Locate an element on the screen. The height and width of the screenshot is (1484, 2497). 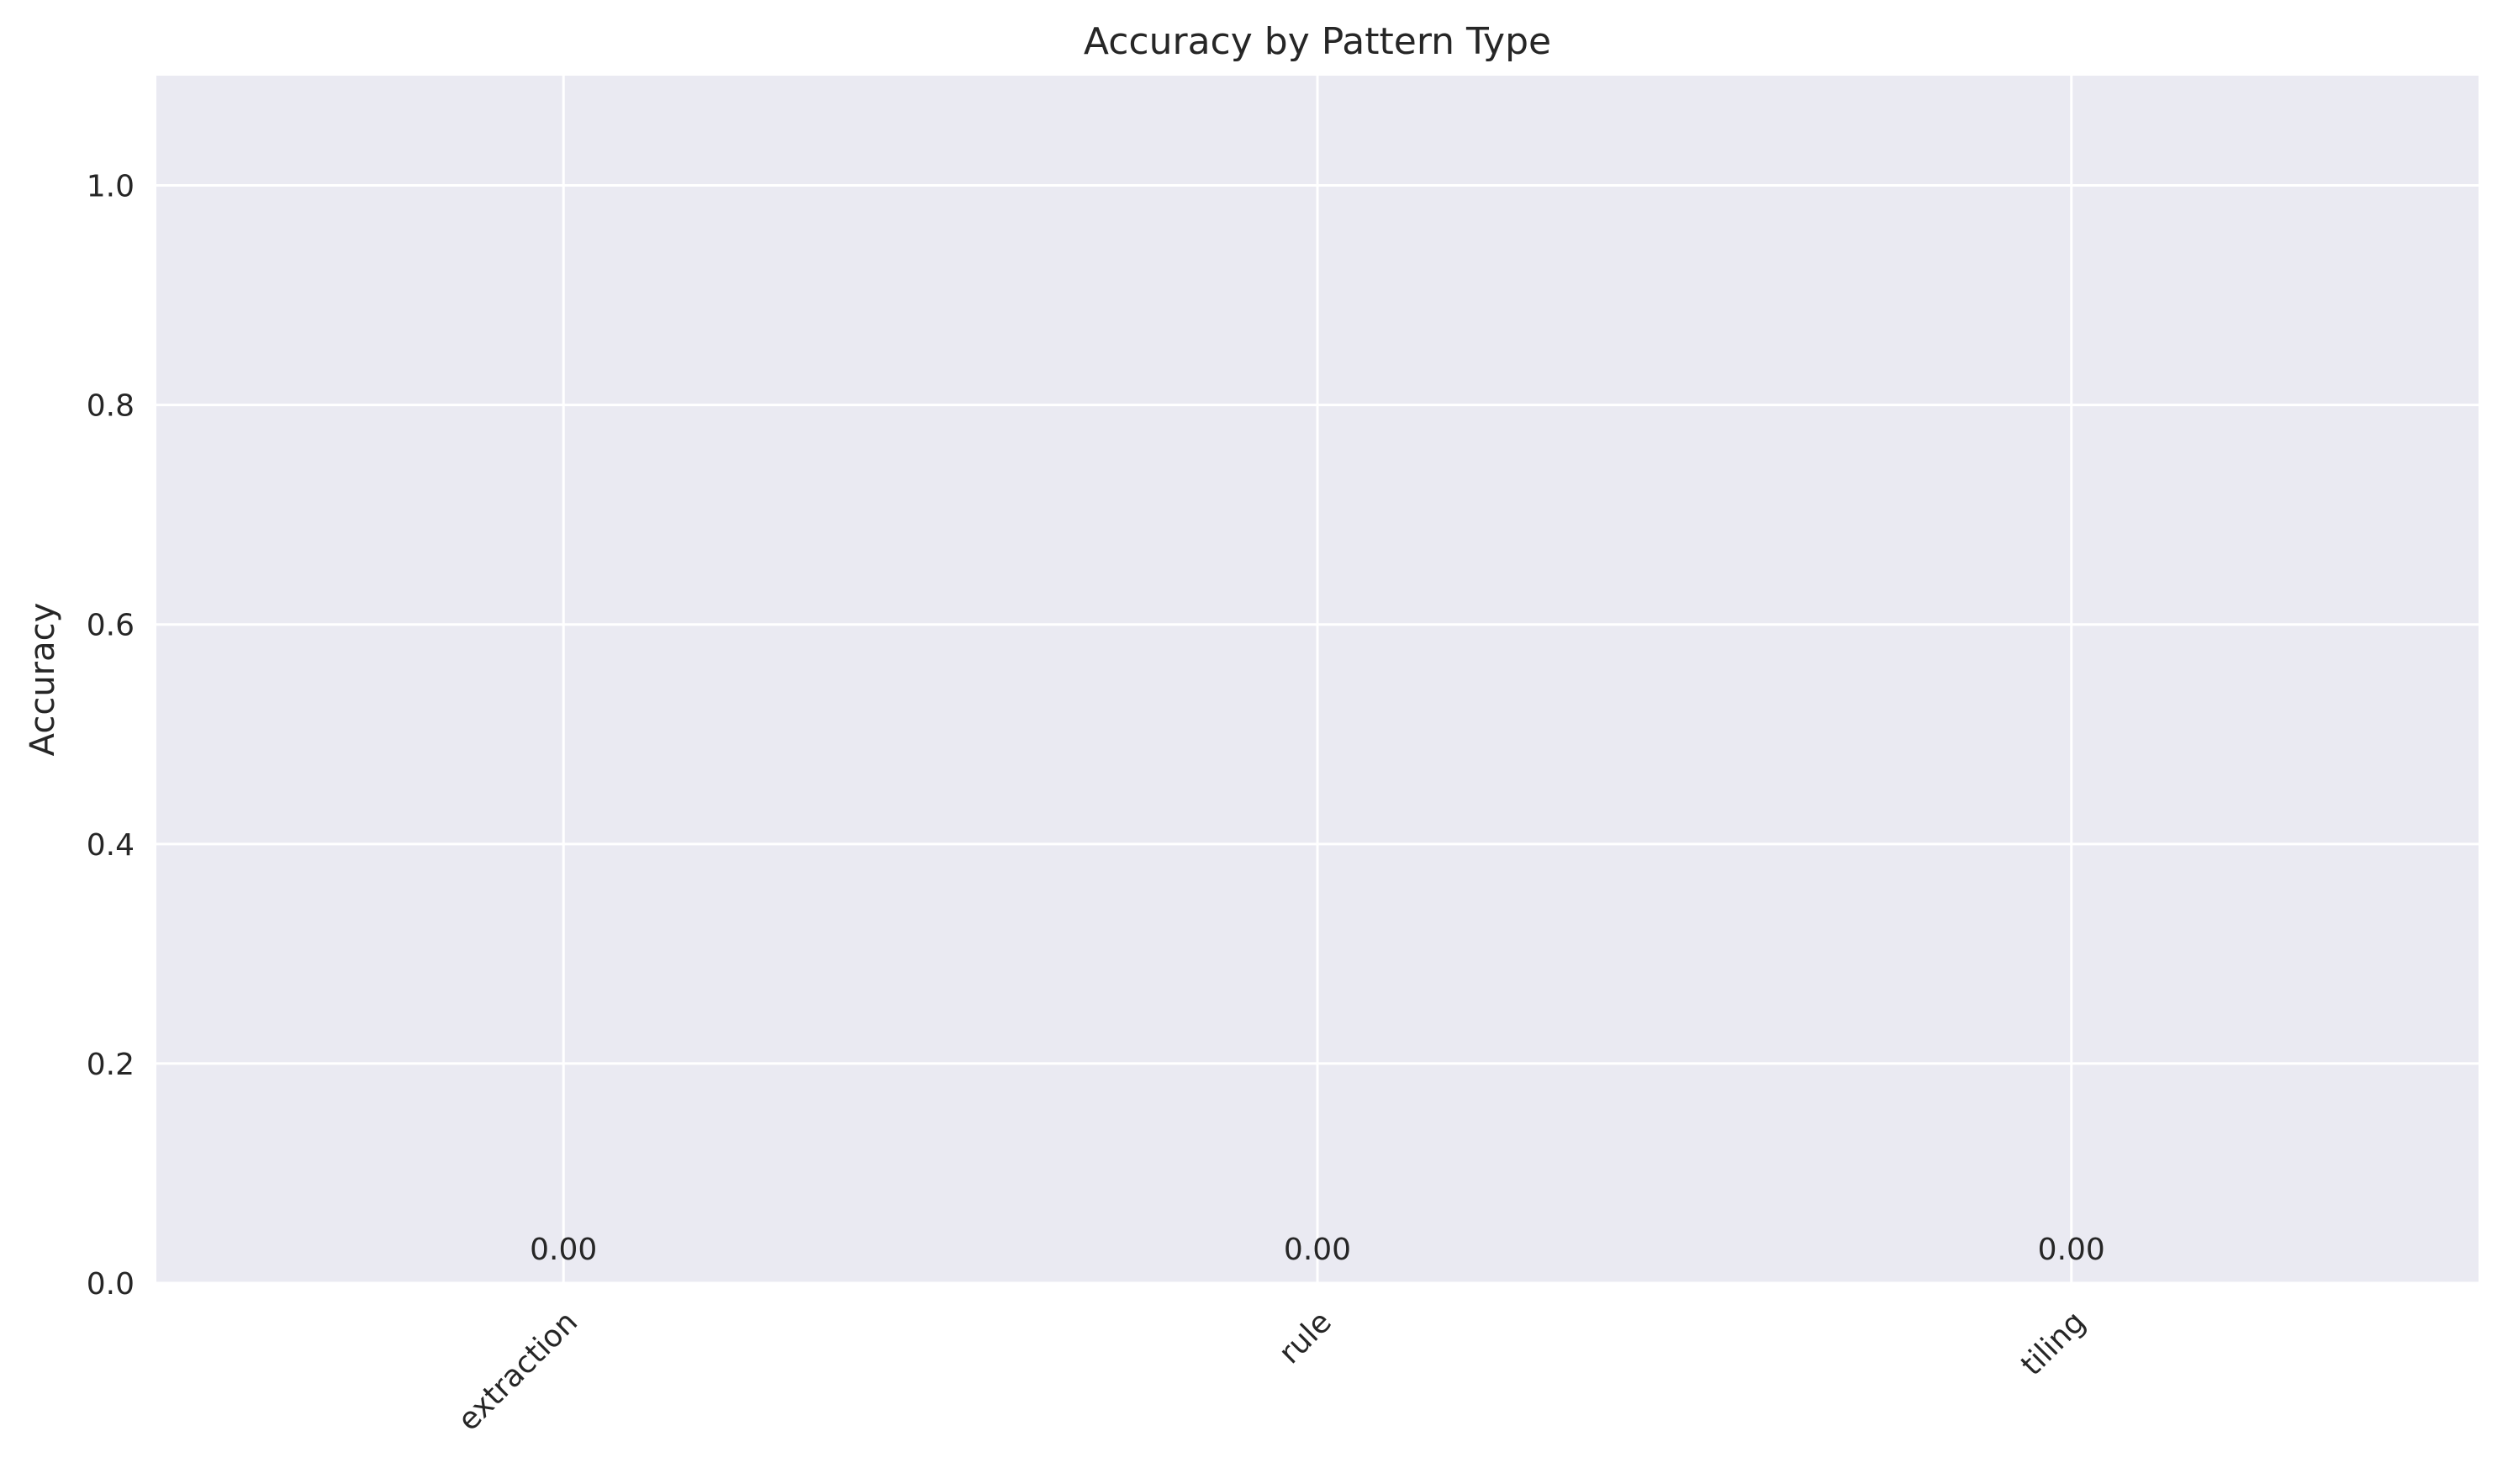
y-tick-label: 0.6 is located at coordinates (111, 626).